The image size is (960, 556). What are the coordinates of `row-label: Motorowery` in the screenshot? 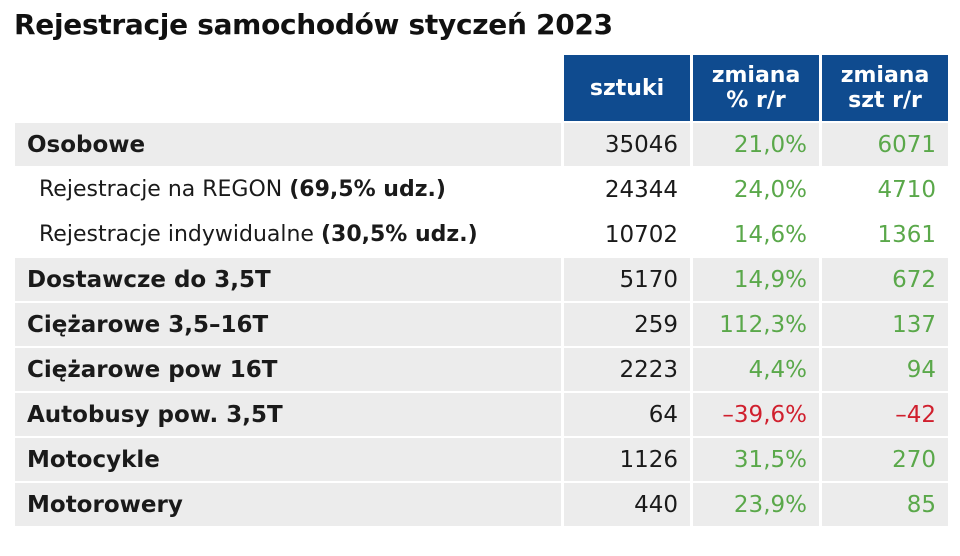 It's located at (288, 504).